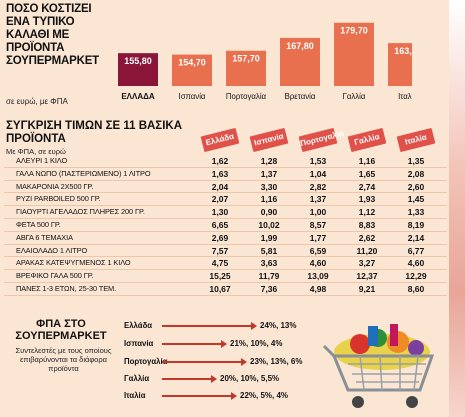  I want to click on basket-chart-subtitle: σε ευρώ, με ΦΠΑ, so click(37, 101).